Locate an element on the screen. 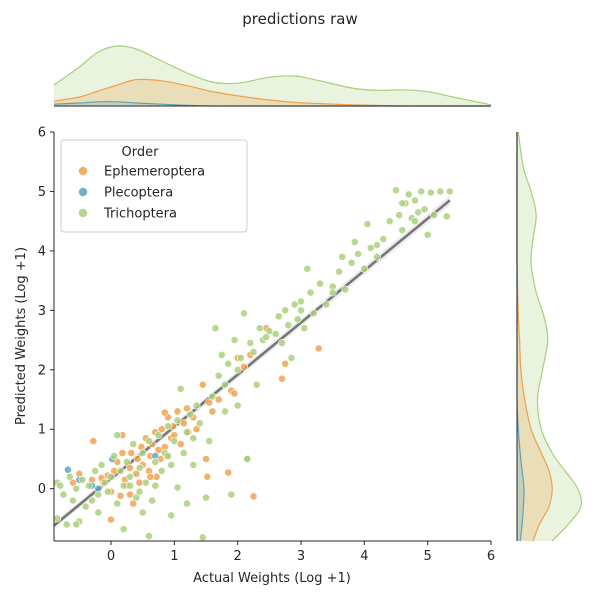  x-tick-label: 2 is located at coordinates (238, 556).